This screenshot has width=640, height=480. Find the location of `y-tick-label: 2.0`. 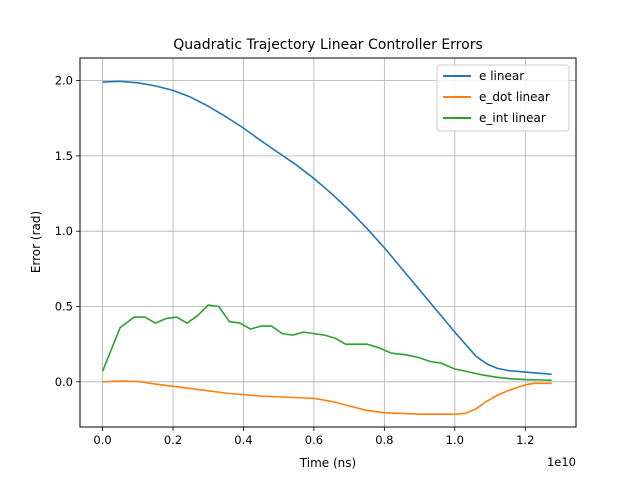

y-tick-label: 2.0 is located at coordinates (64, 81).